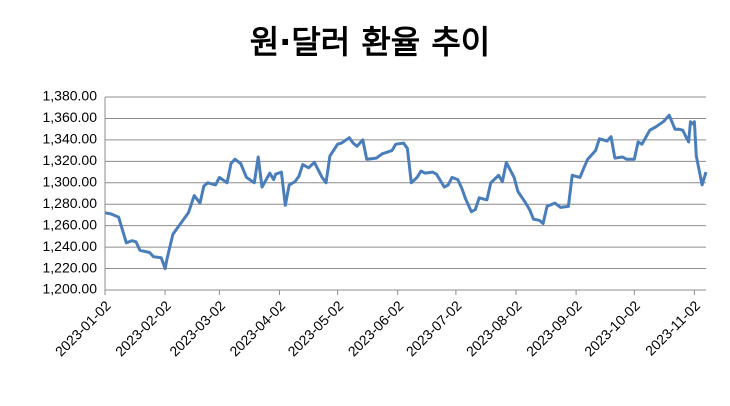 This screenshot has height=406, width=730. Describe the element at coordinates (70, 224) in the screenshot. I see `y-tick-label: 1,260.00` at that location.